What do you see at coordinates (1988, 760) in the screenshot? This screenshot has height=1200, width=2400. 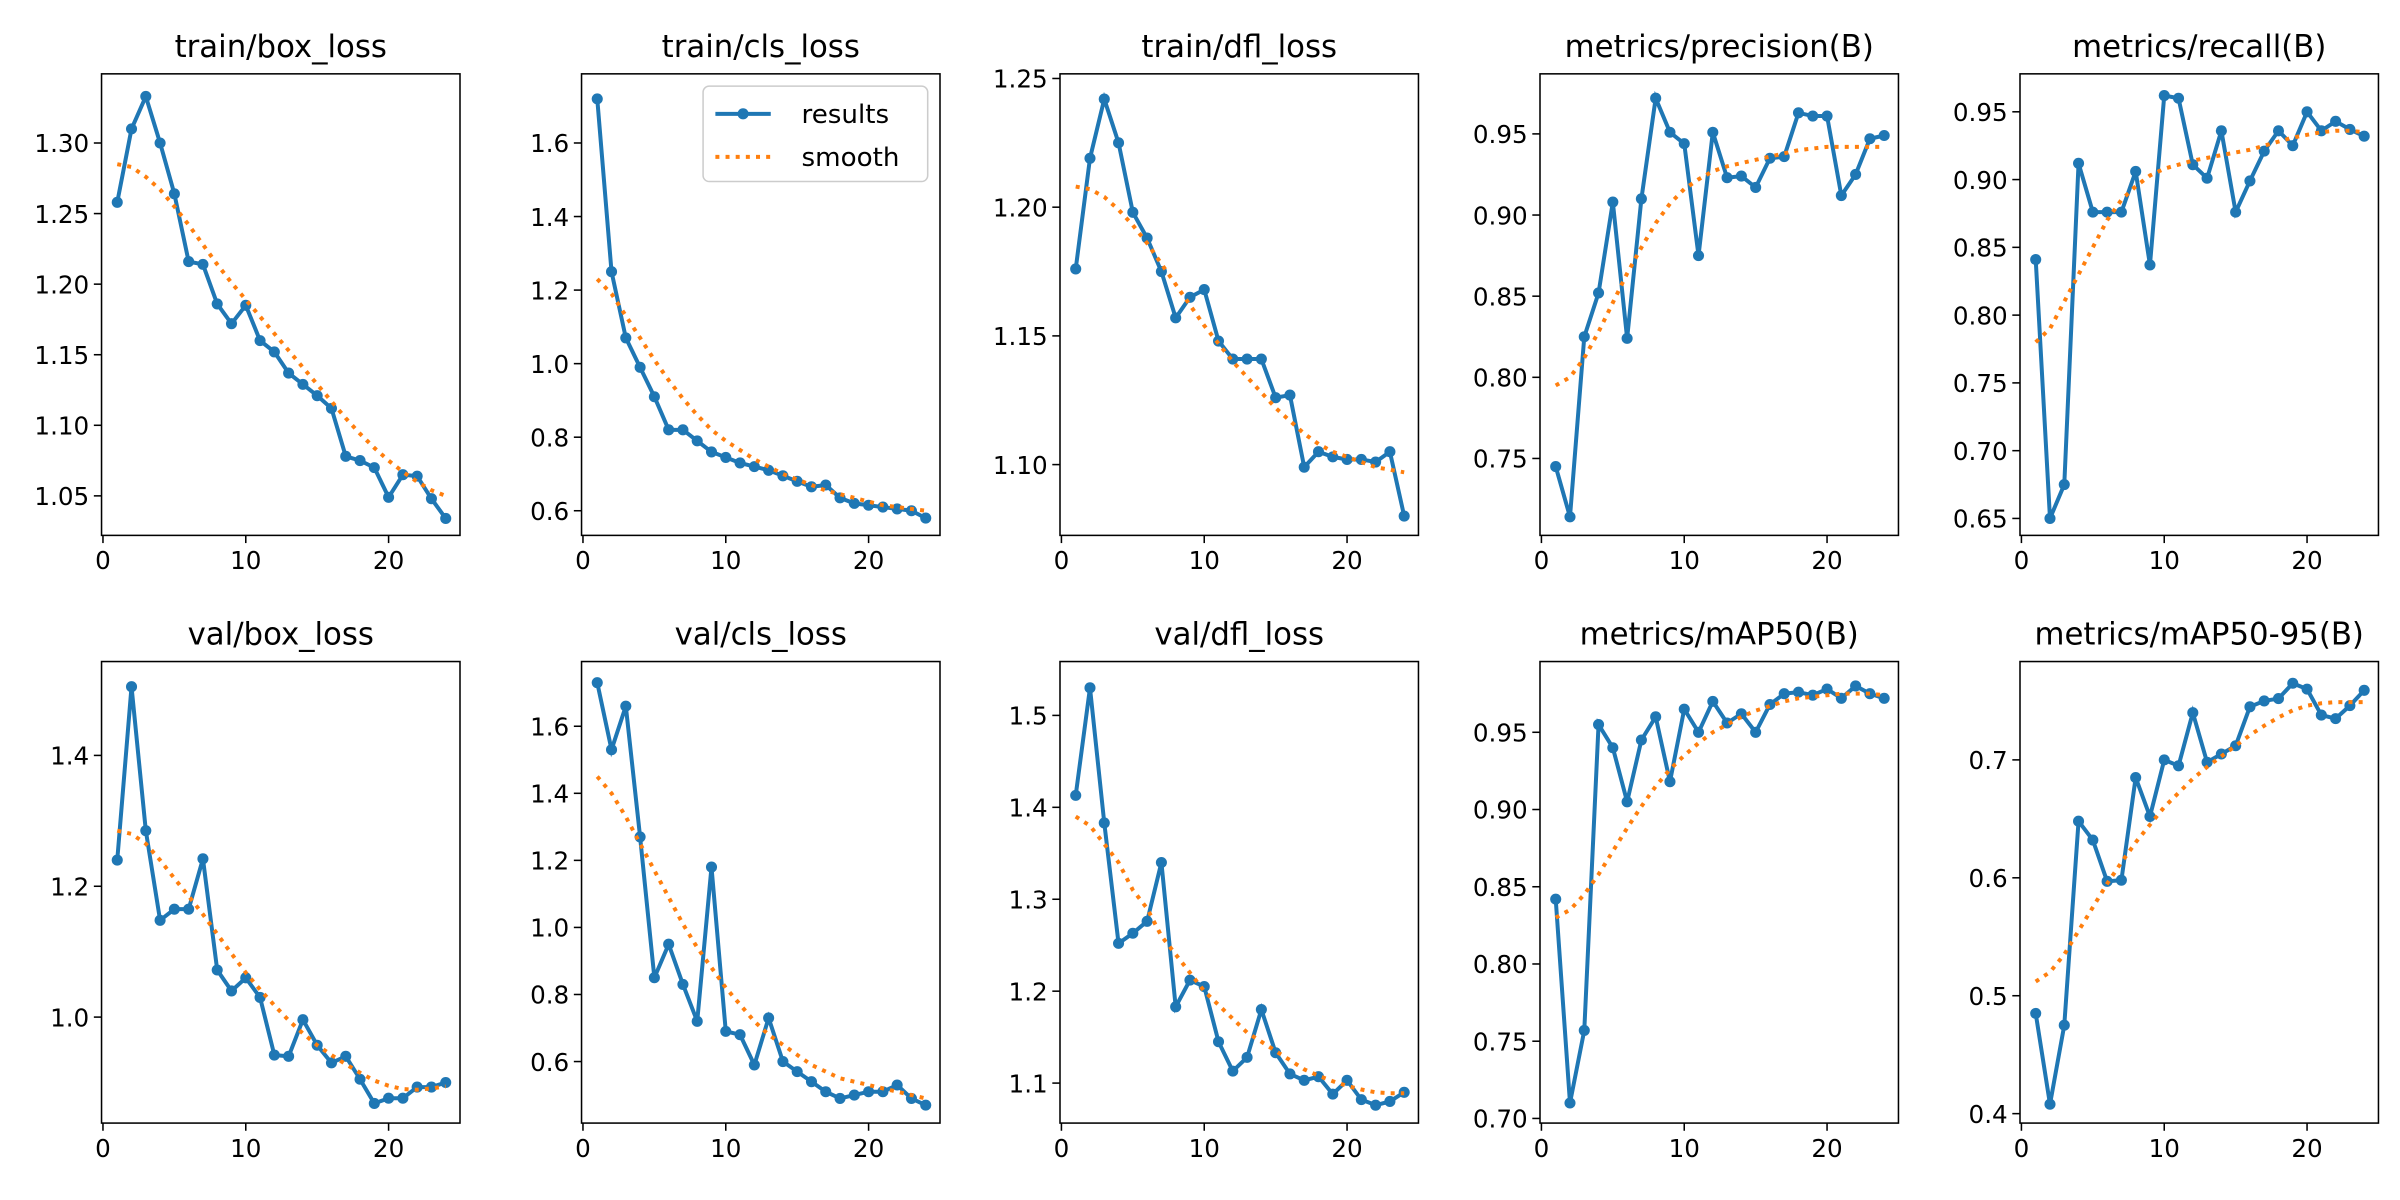 I see `y-tick-label: 0.7` at bounding box center [1988, 760].